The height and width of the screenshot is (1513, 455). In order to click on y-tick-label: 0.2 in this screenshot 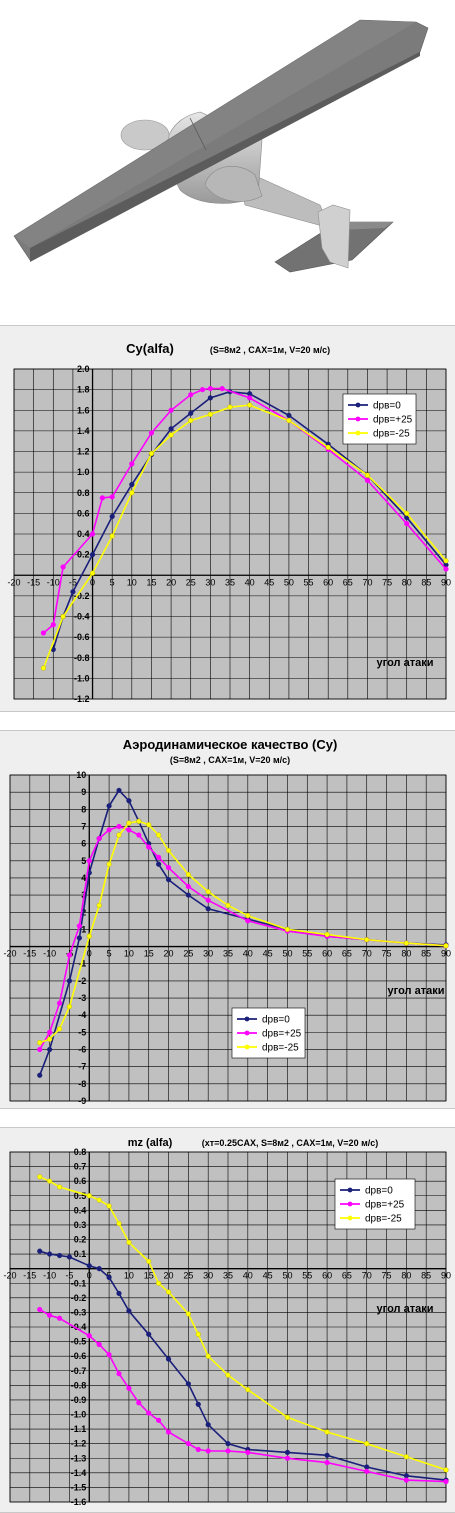, I will do `click(83, 555)`.